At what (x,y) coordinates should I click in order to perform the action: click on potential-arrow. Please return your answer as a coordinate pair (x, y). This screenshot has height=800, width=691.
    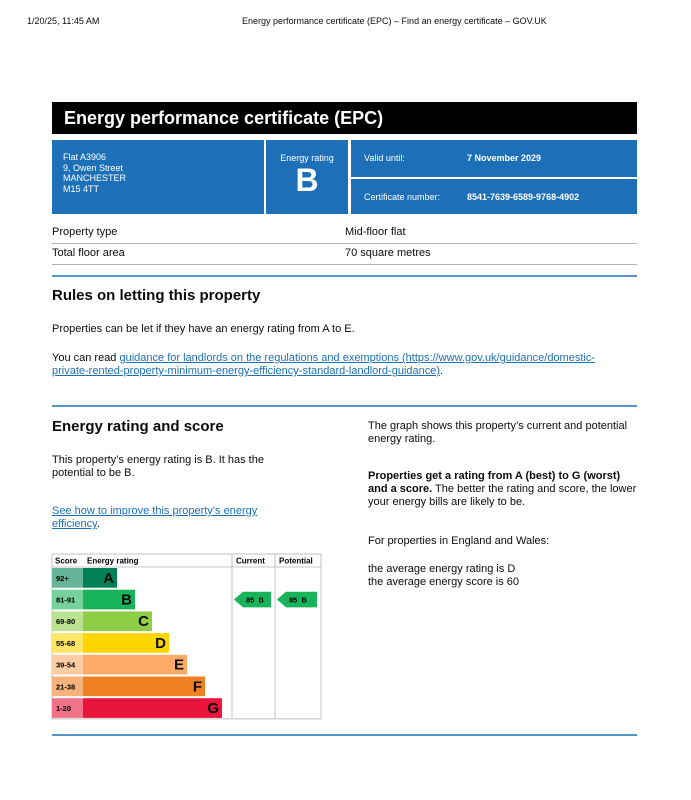
    Looking at the image, I should click on (297, 599).